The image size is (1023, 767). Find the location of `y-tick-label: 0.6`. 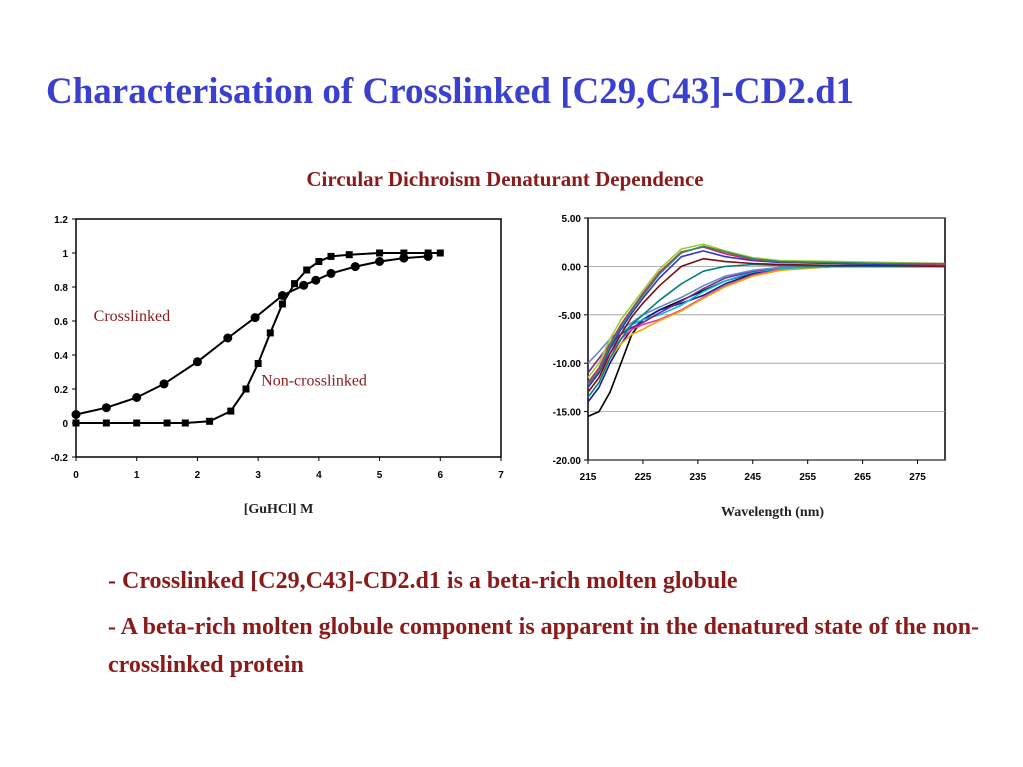

y-tick-label: 0.6 is located at coordinates (61, 322).